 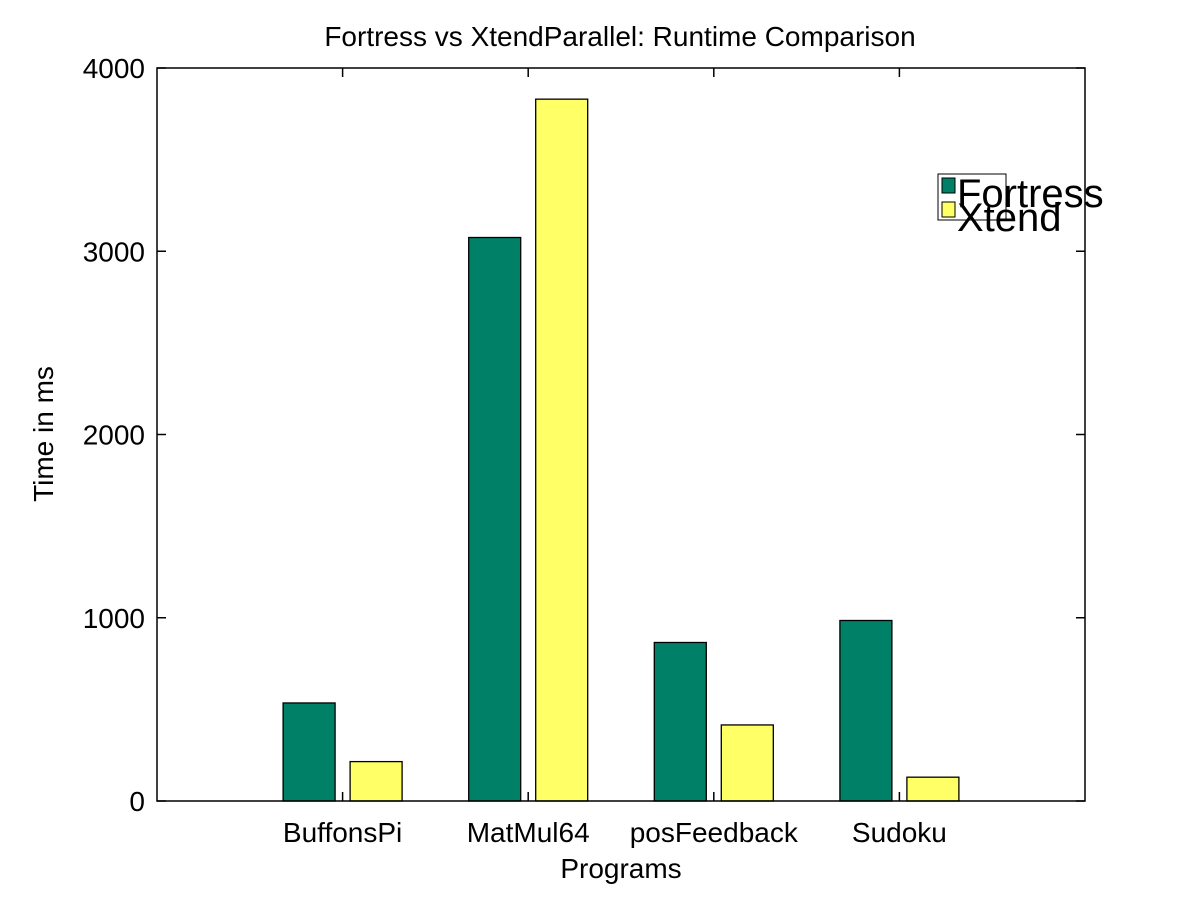 What do you see at coordinates (137, 801) in the screenshot?
I see `y-tick-label: 0` at bounding box center [137, 801].